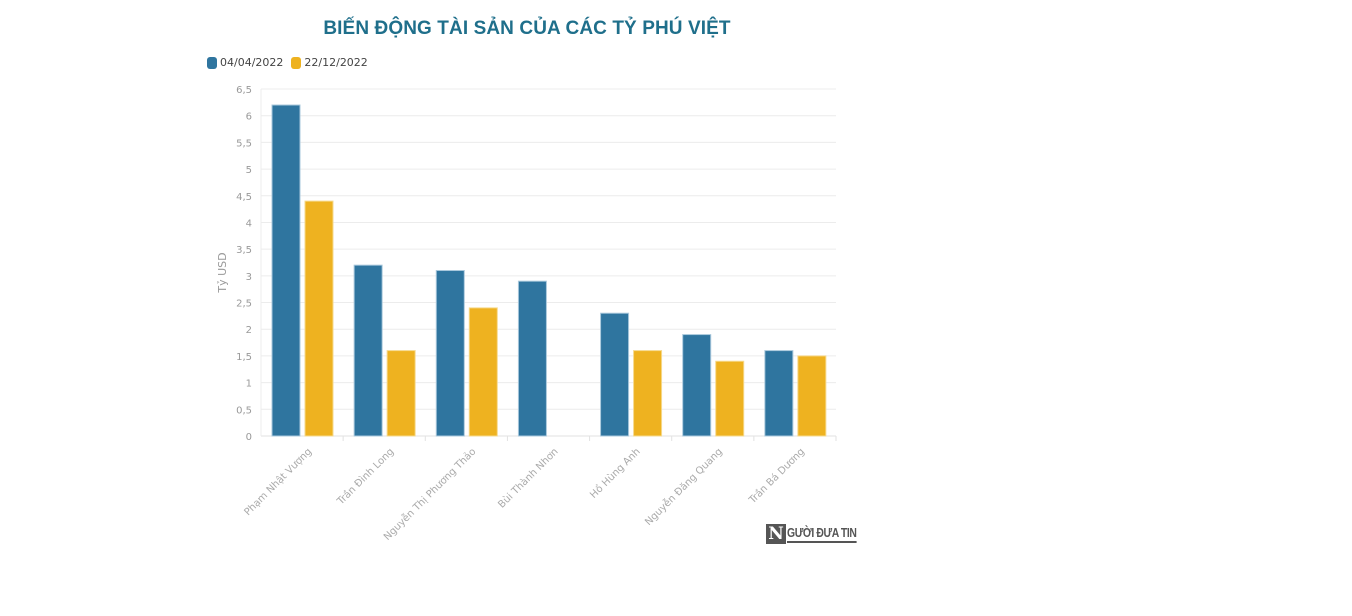  I want to click on x-tick-label: Nguyễn Thị Phương Thảo, so click(430, 494).